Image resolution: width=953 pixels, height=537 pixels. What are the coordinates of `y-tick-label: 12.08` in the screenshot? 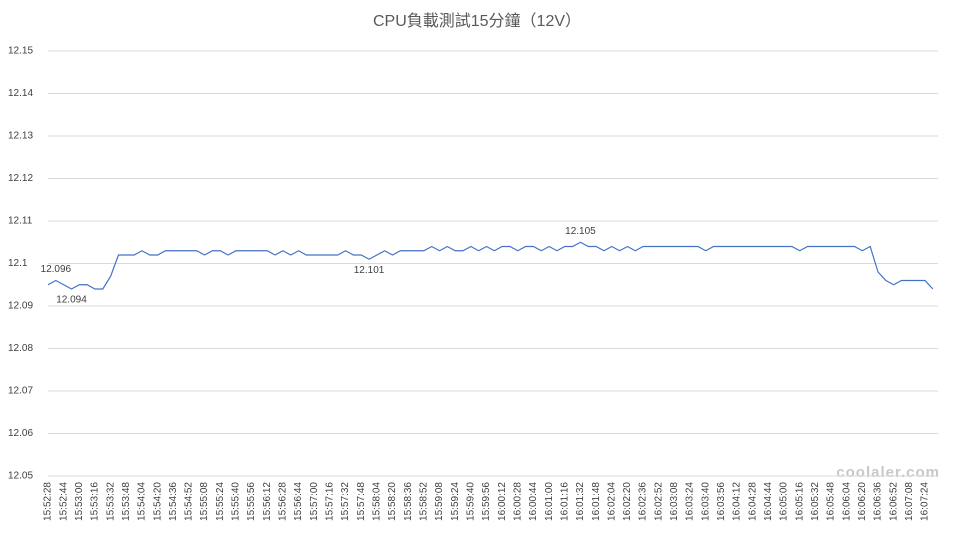 It's located at (20, 348).